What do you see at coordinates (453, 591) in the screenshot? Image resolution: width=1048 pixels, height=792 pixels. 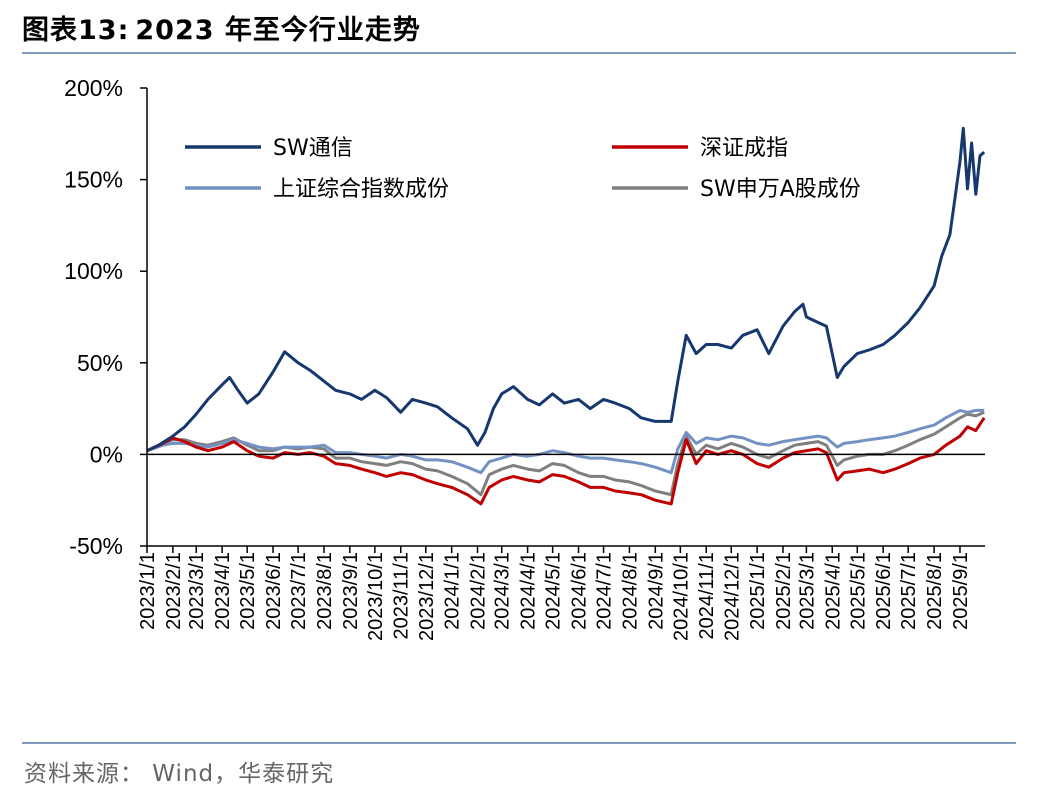 I see `x-tick-label: 2024/1/1` at bounding box center [453, 591].